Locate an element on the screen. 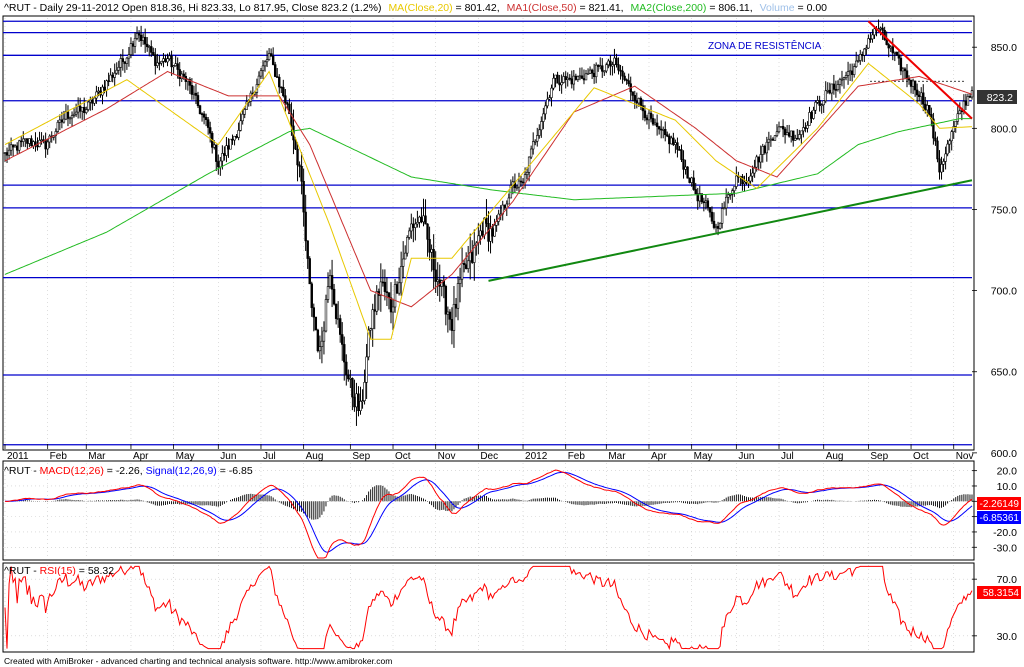  legend-ma20: MA(Close,20) is located at coordinates (420, 8).